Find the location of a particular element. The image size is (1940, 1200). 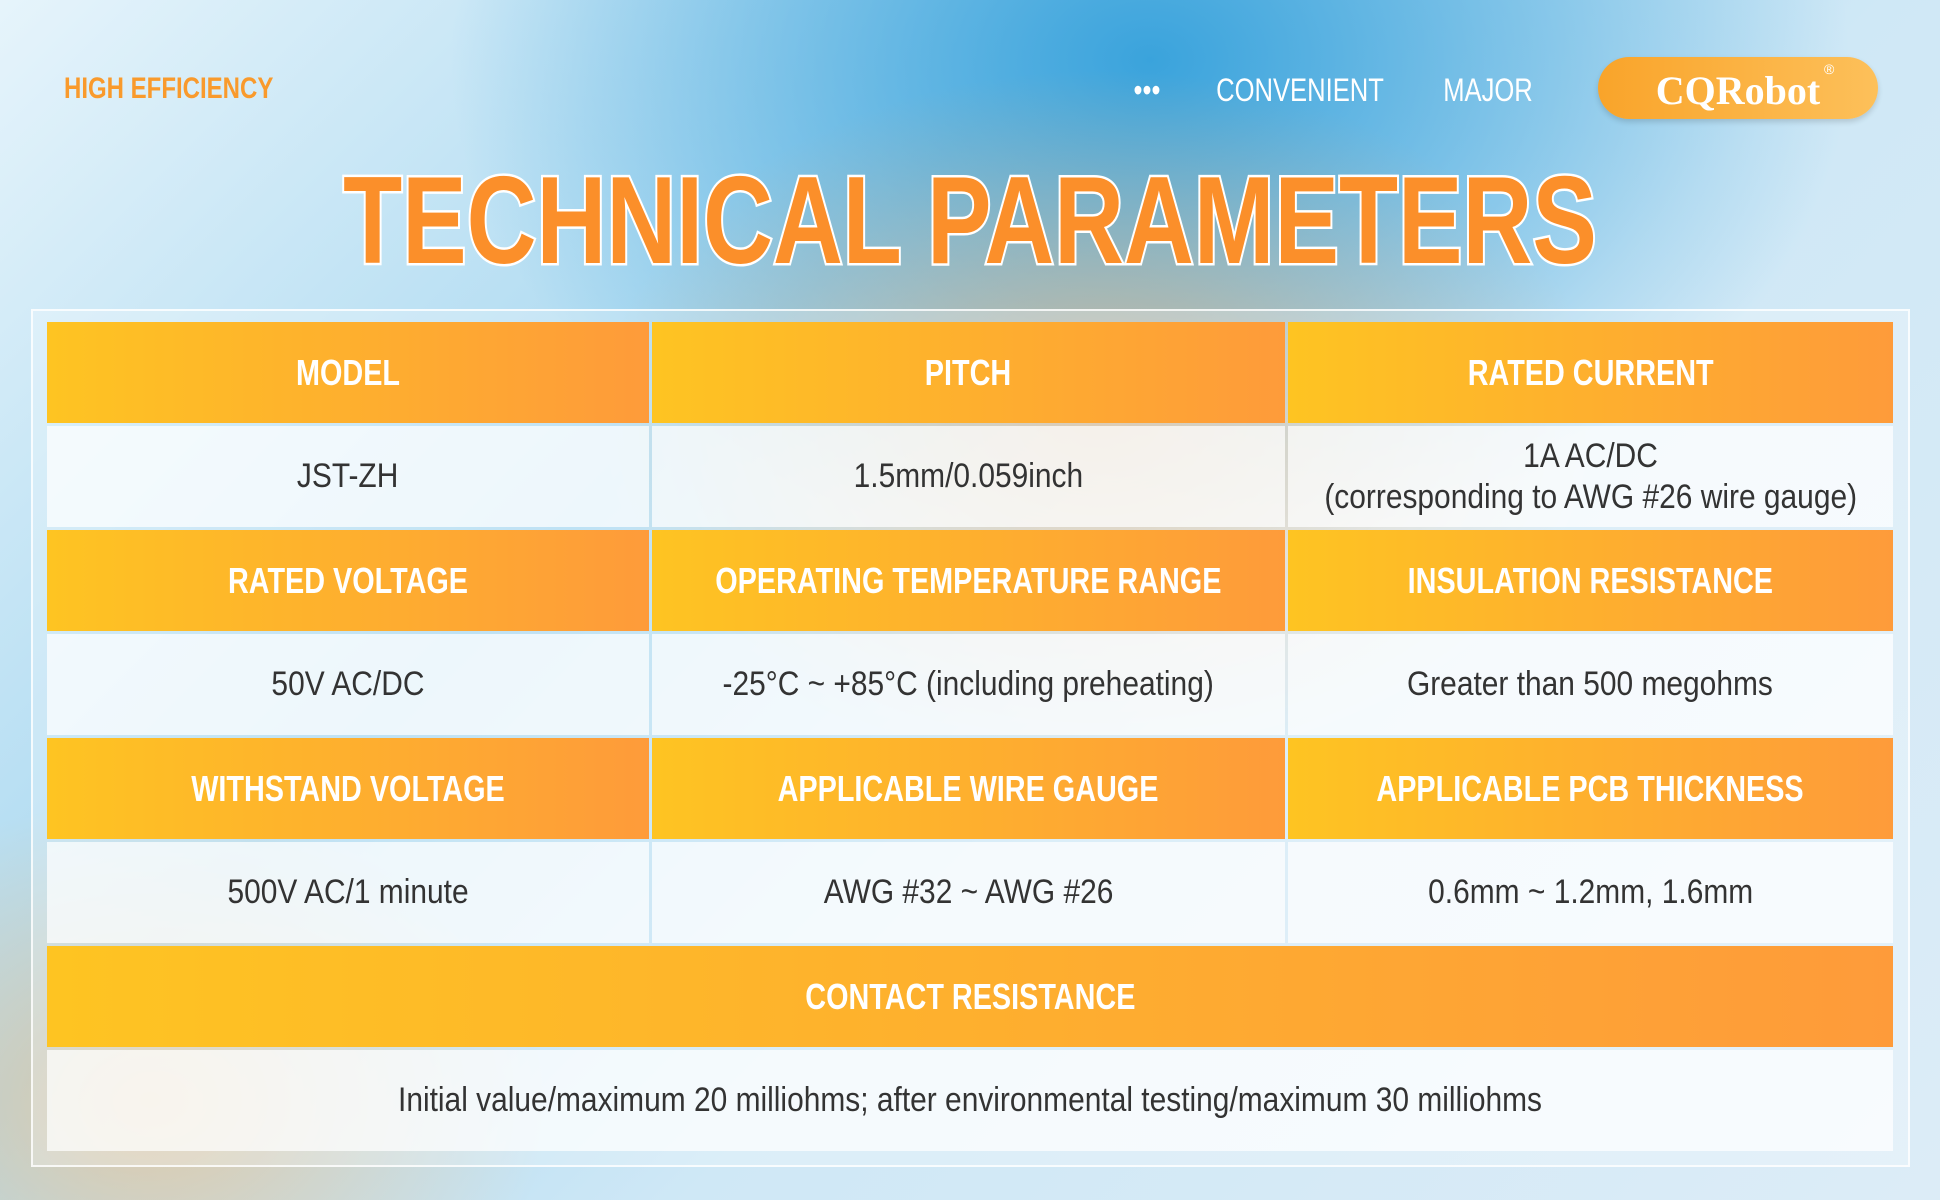

value-cell: 50V AC/DC is located at coordinates (348, 684).